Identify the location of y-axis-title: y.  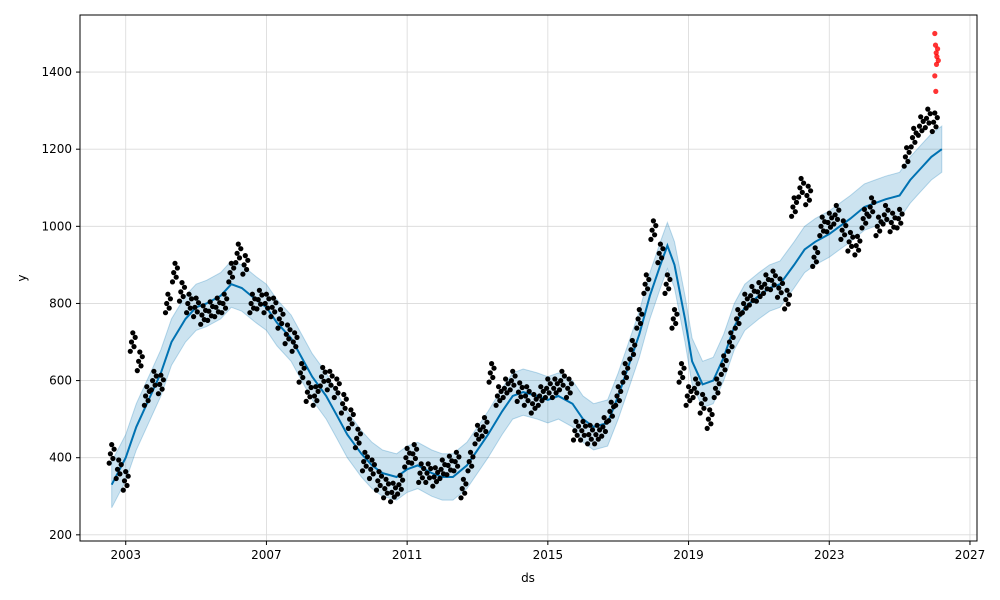
(22, 277).